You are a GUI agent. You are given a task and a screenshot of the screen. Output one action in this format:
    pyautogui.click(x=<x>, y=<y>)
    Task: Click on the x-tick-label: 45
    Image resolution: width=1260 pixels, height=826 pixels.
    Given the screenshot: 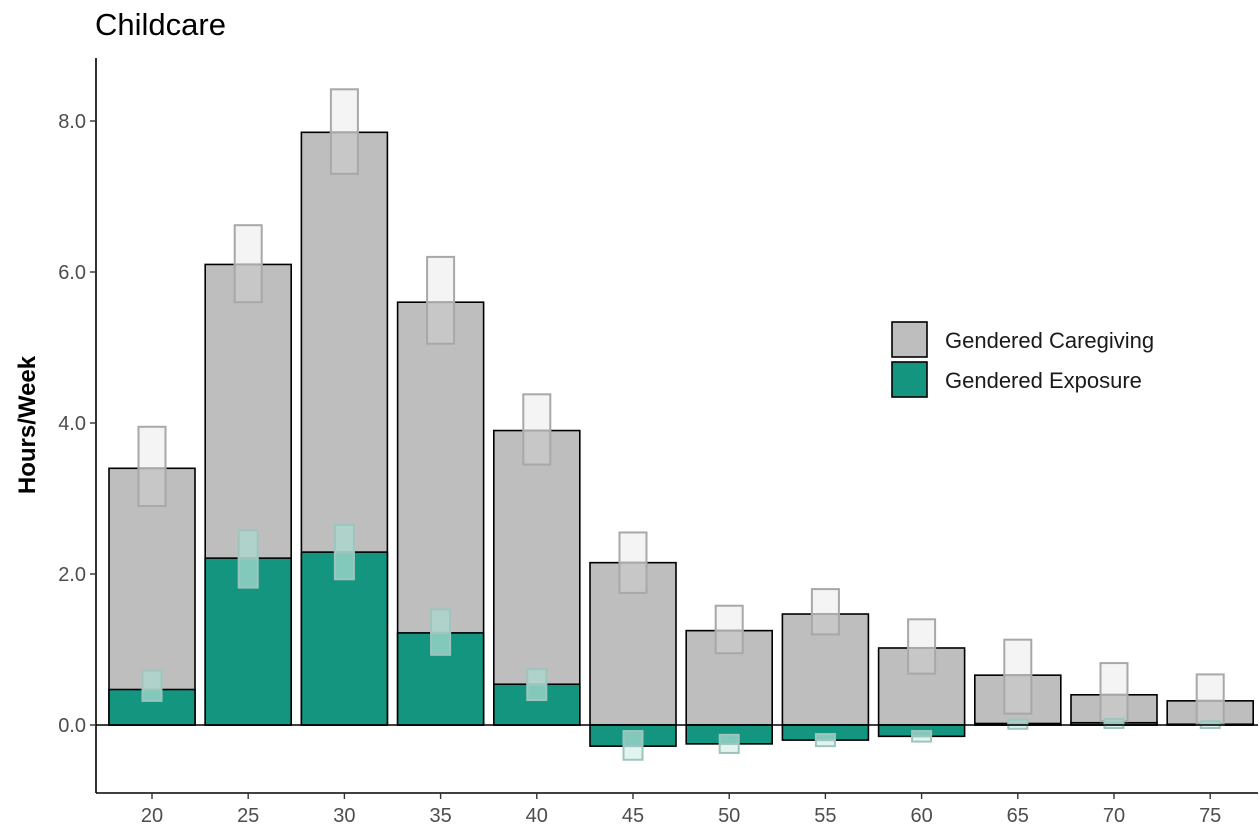 What is the action you would take?
    pyautogui.click(x=633, y=815)
    